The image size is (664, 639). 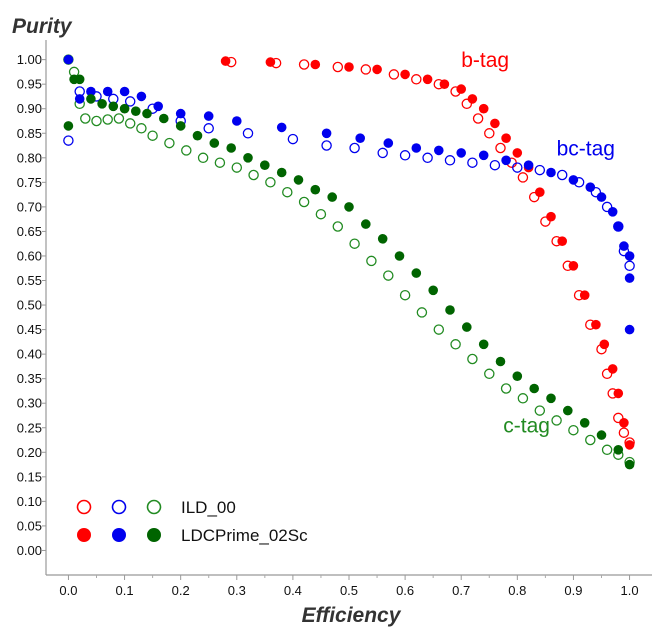 I want to click on legend: ILD_00 LDCPrime_02Sc, so click(x=192, y=521).